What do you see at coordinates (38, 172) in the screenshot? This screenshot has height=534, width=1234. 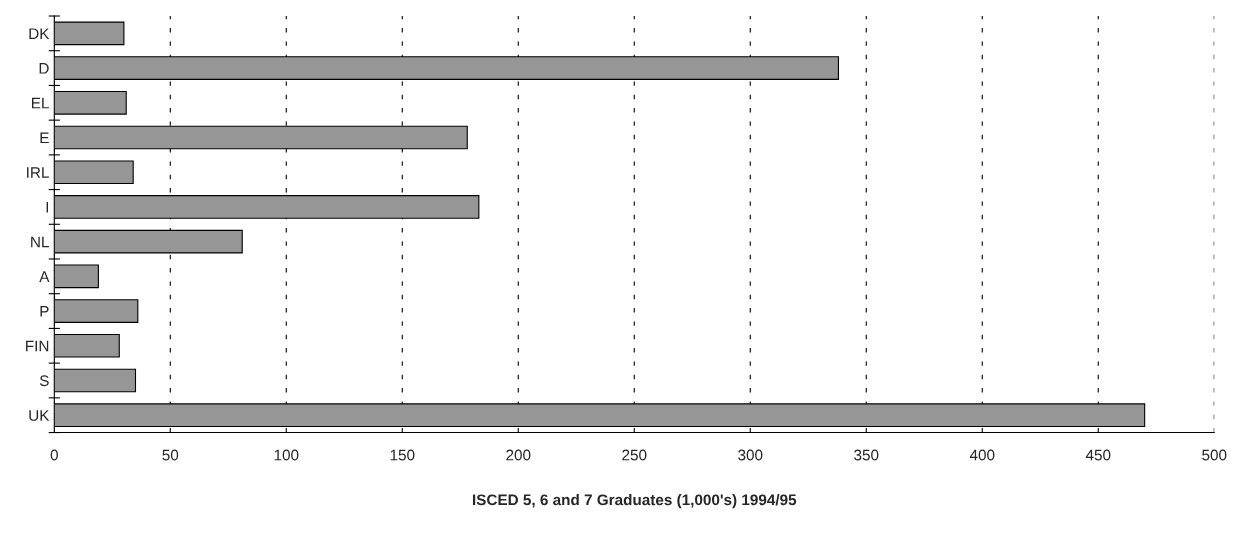 I see `y-tick-label: IRL` at bounding box center [38, 172].